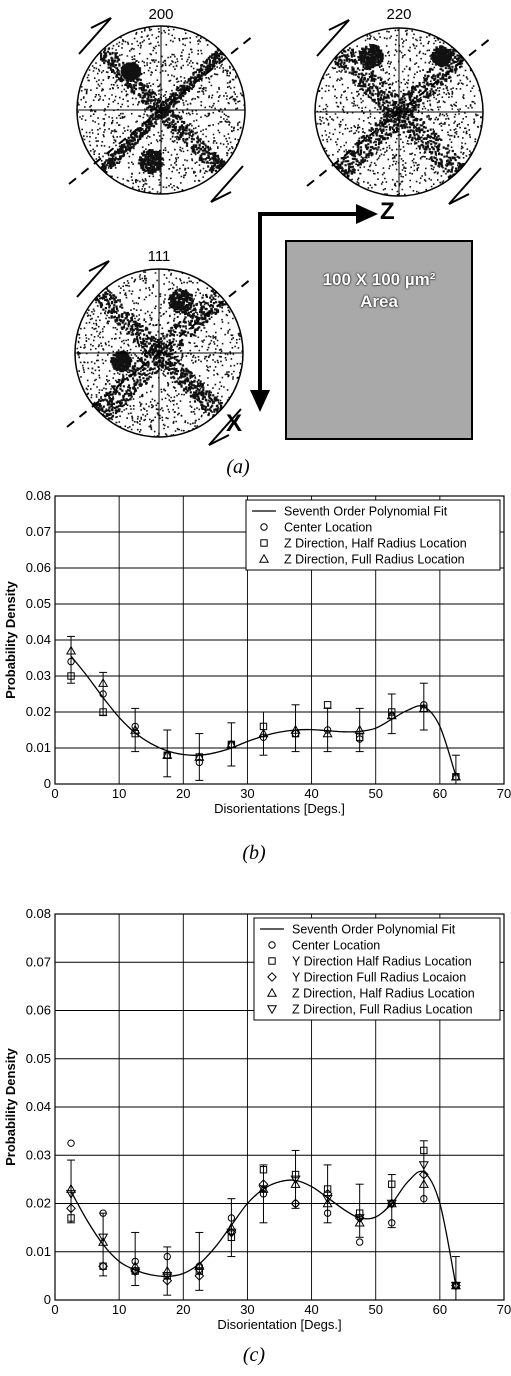 This screenshot has width=511, height=1376. I want to click on y-tick-label: 0.07, so click(38, 531).